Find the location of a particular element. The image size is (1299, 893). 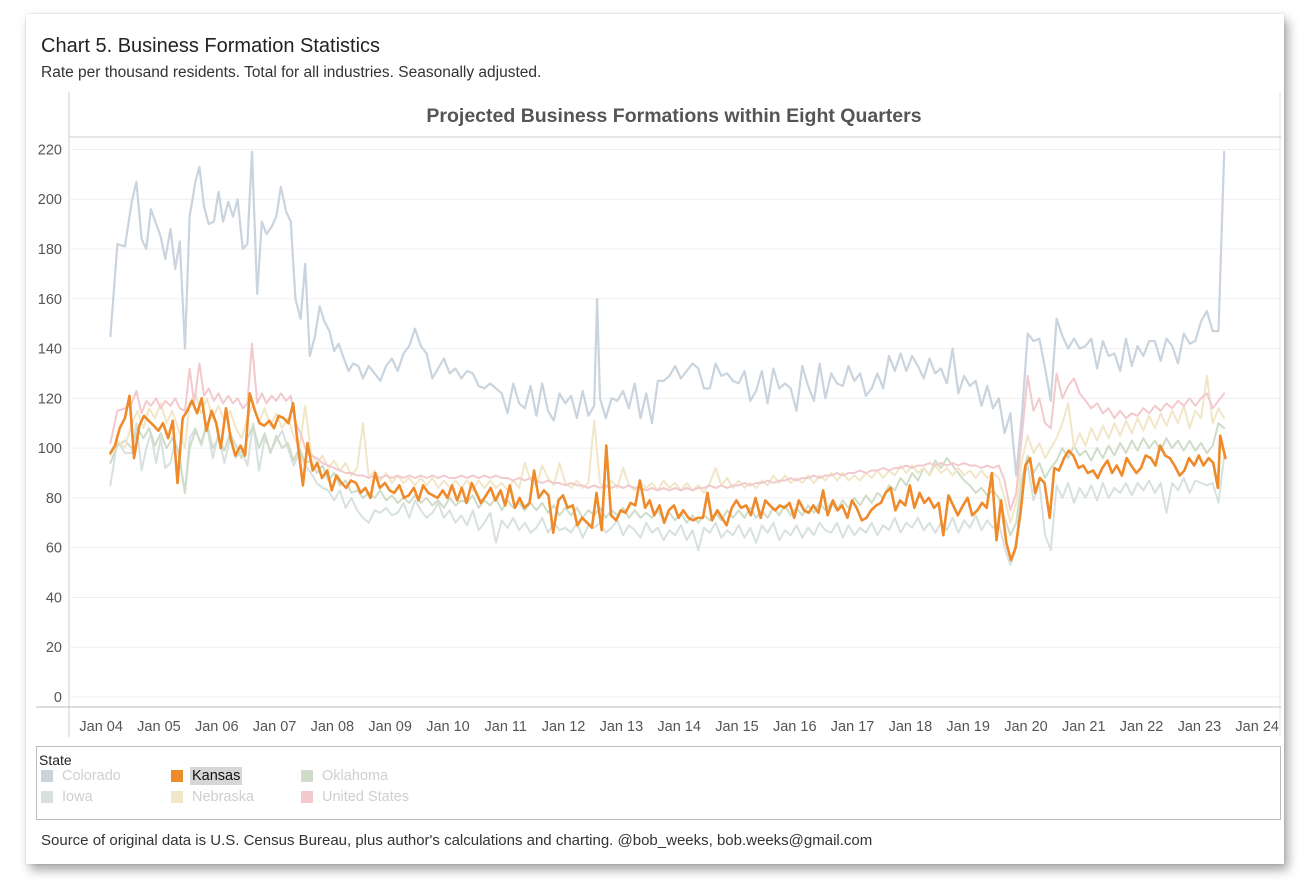

x-tick-label: Jan 14 is located at coordinates (679, 727).